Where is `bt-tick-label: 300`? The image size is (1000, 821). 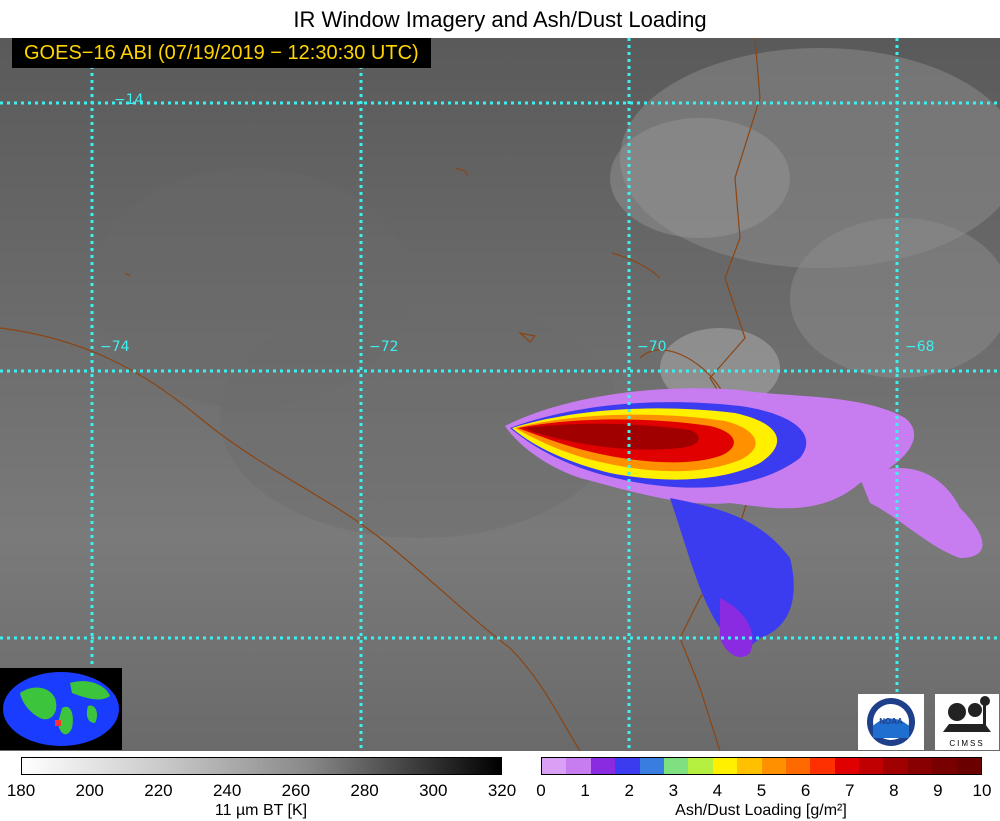 bt-tick-label: 300 is located at coordinates (433, 790).